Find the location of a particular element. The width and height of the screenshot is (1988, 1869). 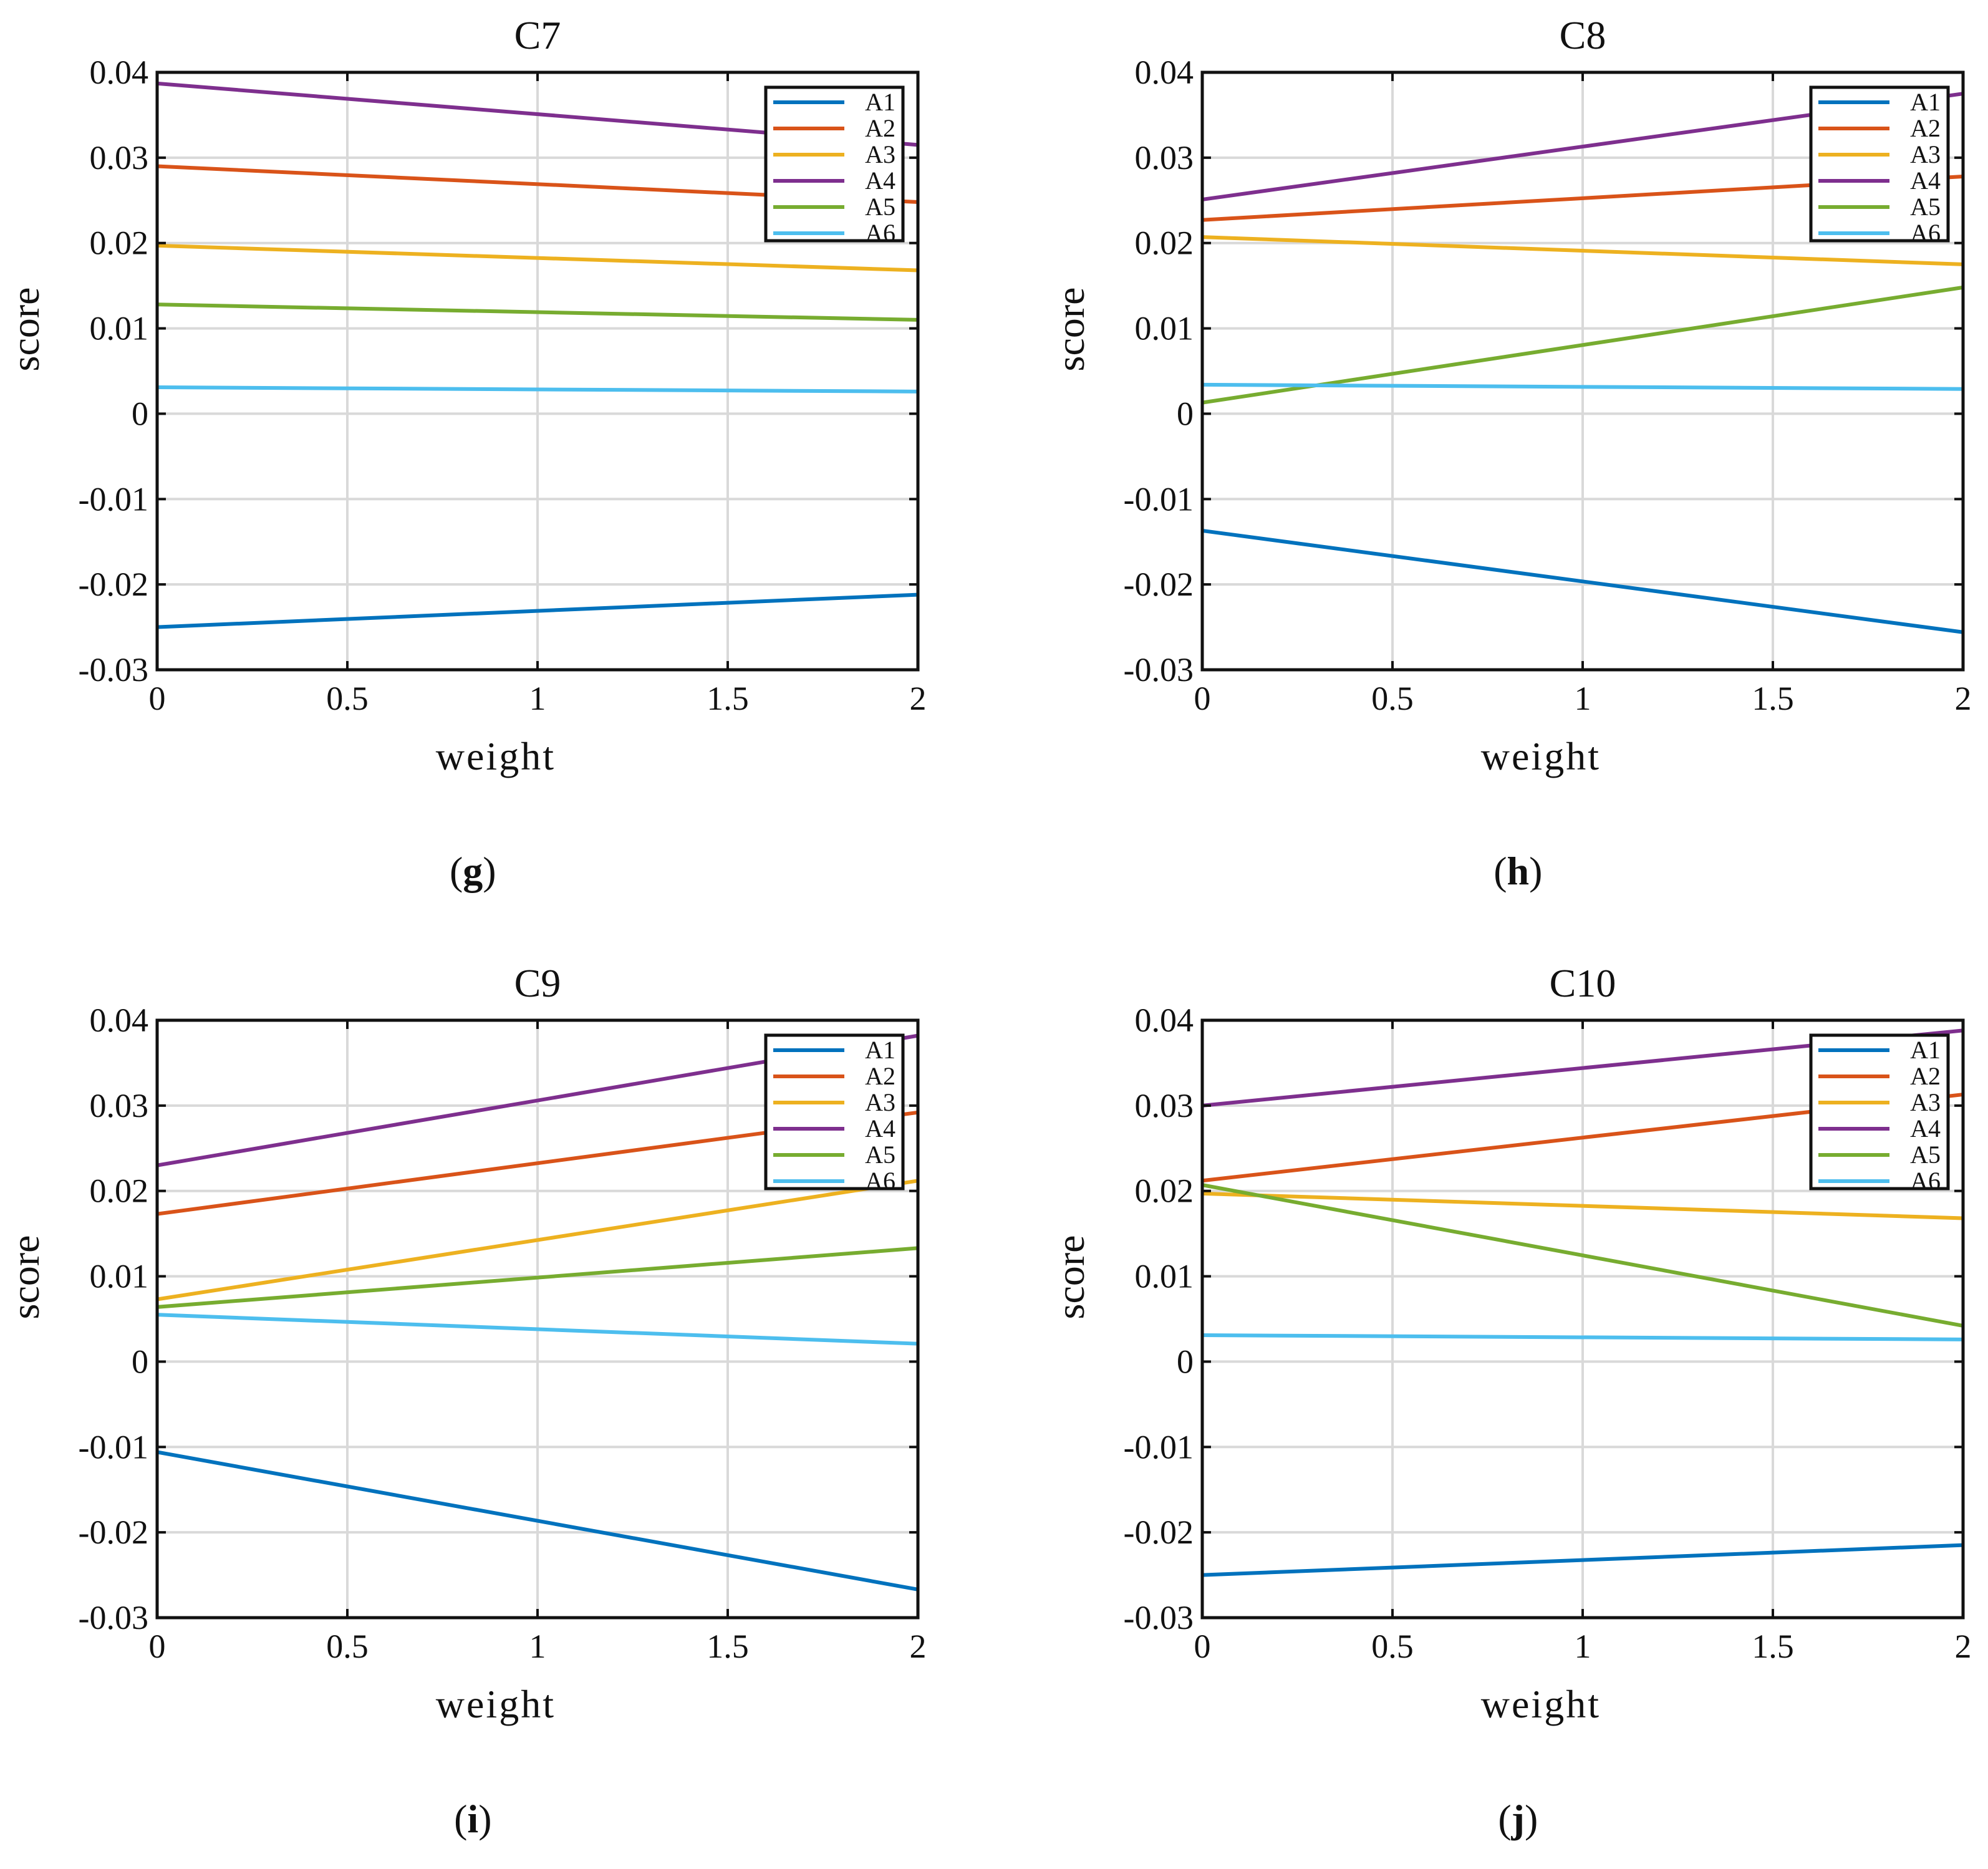

panel-caption: (g) is located at coordinates (473, 871).